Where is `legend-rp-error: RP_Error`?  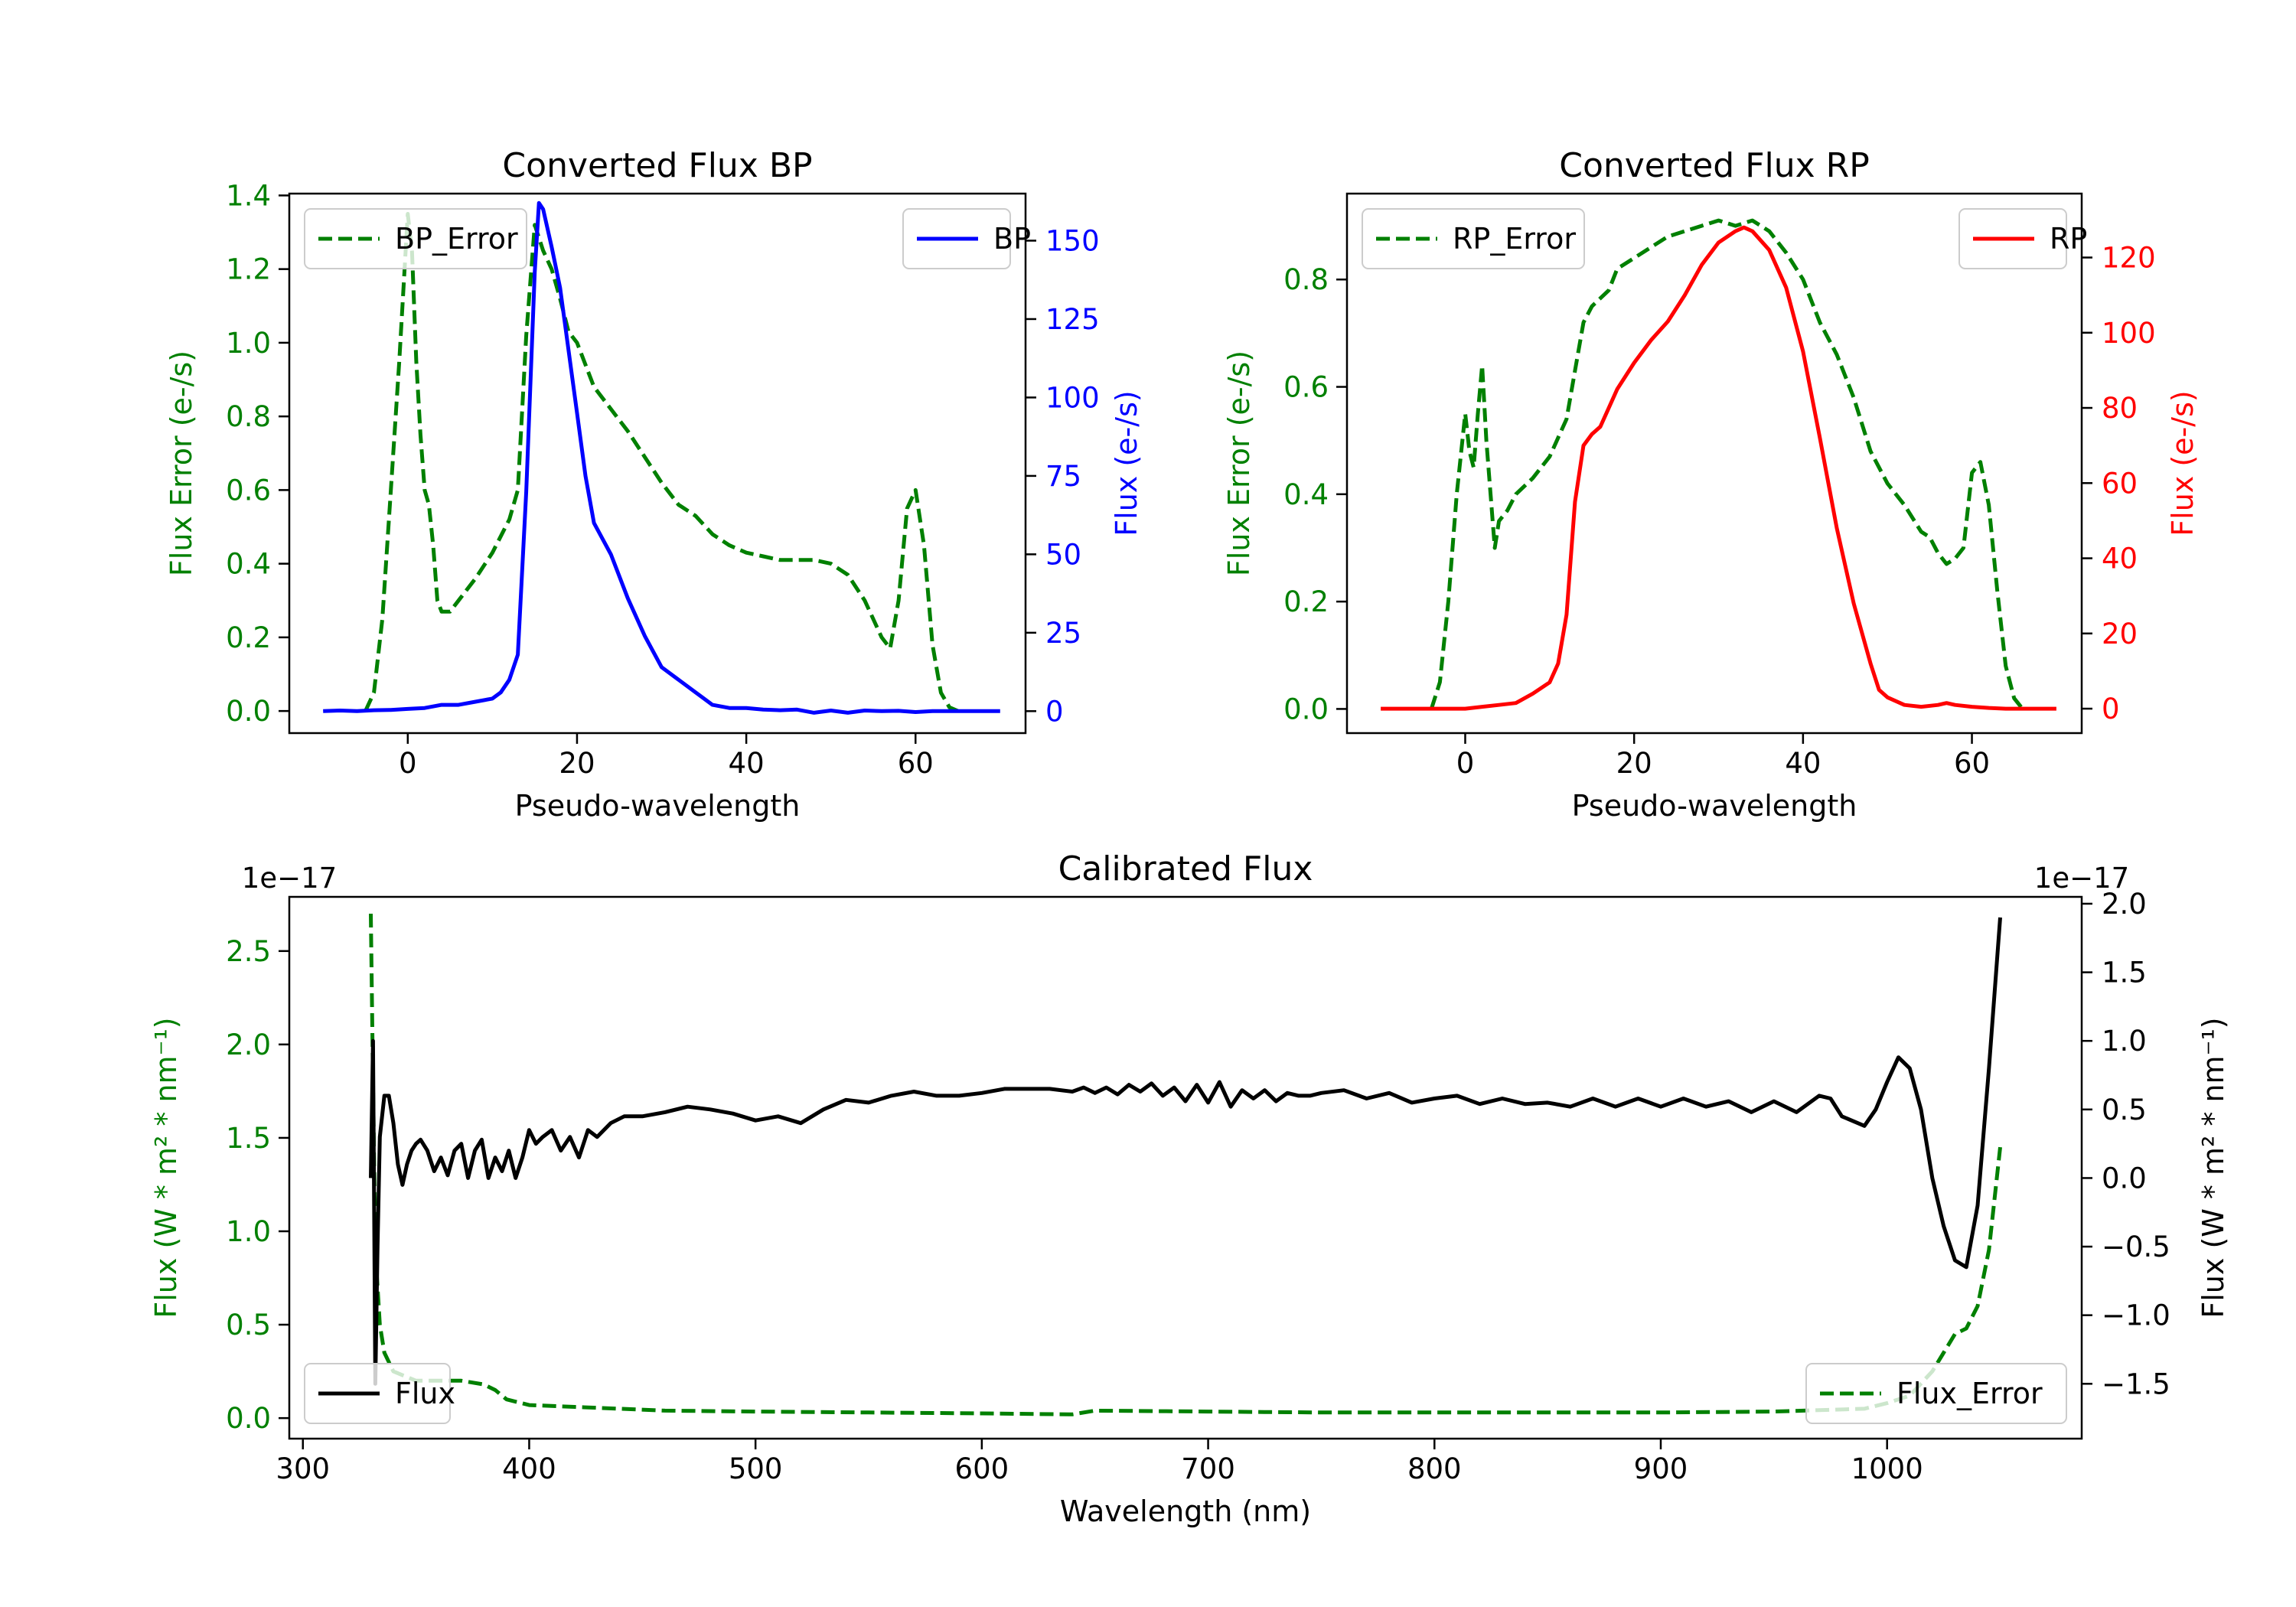
legend-rp-error: RP_Error is located at coordinates (1473, 239).